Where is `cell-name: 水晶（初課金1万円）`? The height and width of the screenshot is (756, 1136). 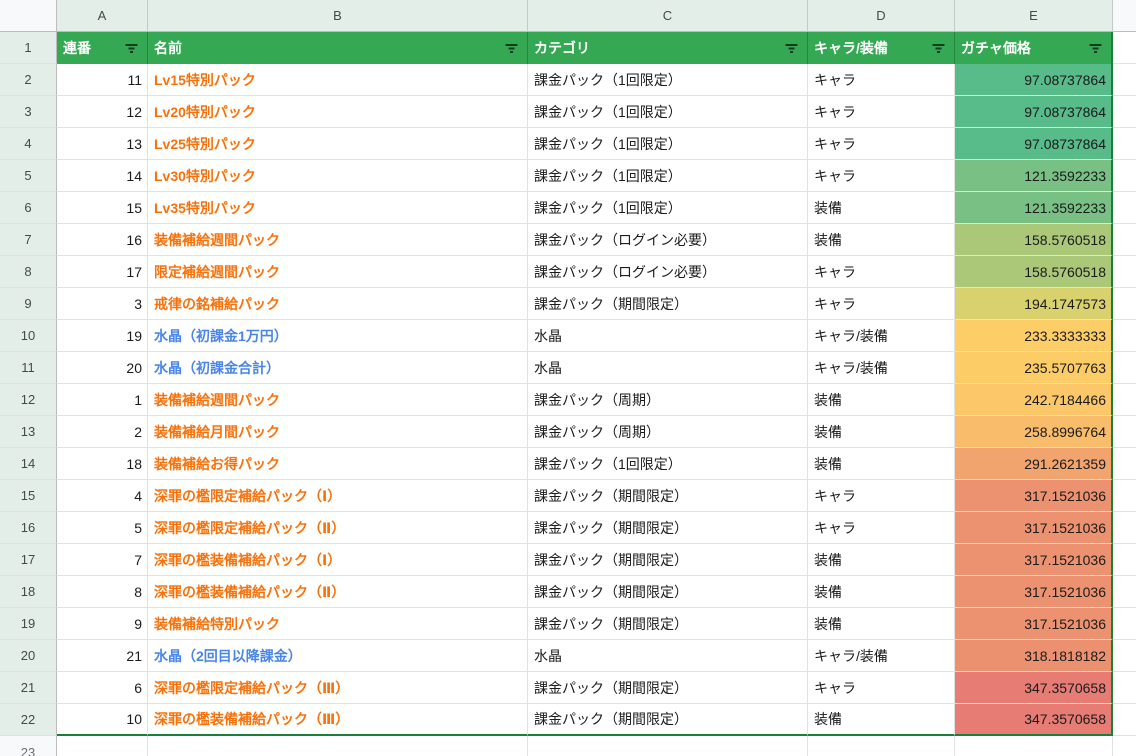 cell-name: 水晶（初課金1万円） is located at coordinates (338, 336).